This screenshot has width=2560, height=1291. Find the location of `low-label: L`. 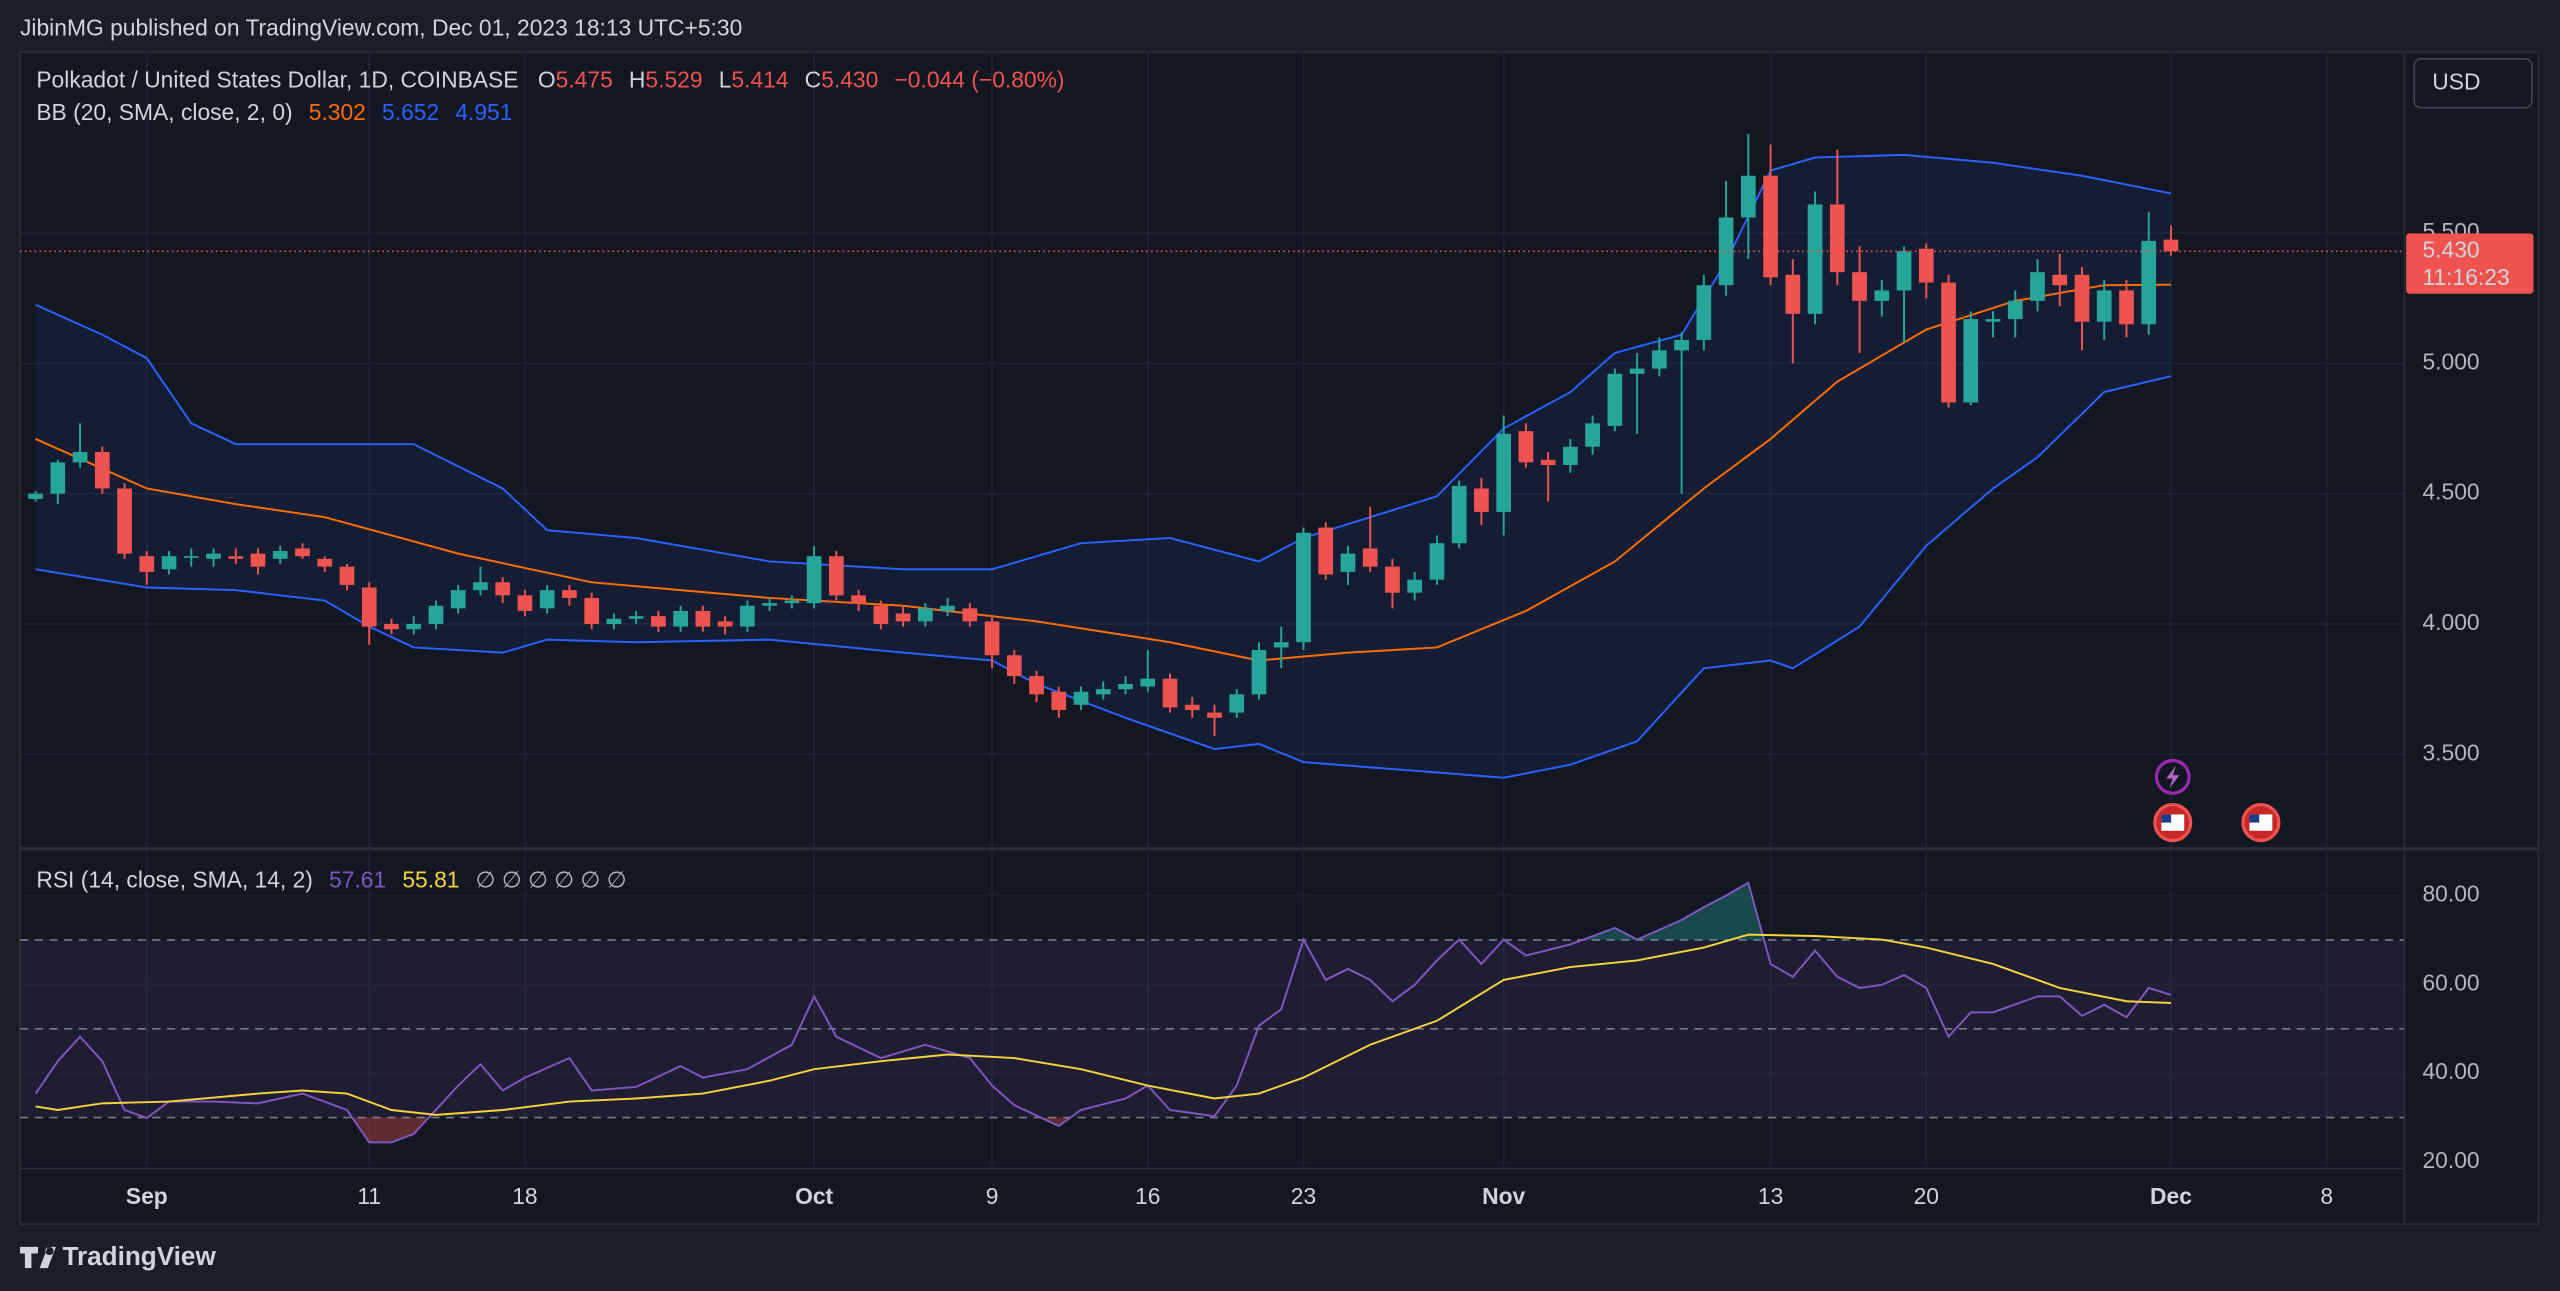

low-label: L is located at coordinates (725, 80).